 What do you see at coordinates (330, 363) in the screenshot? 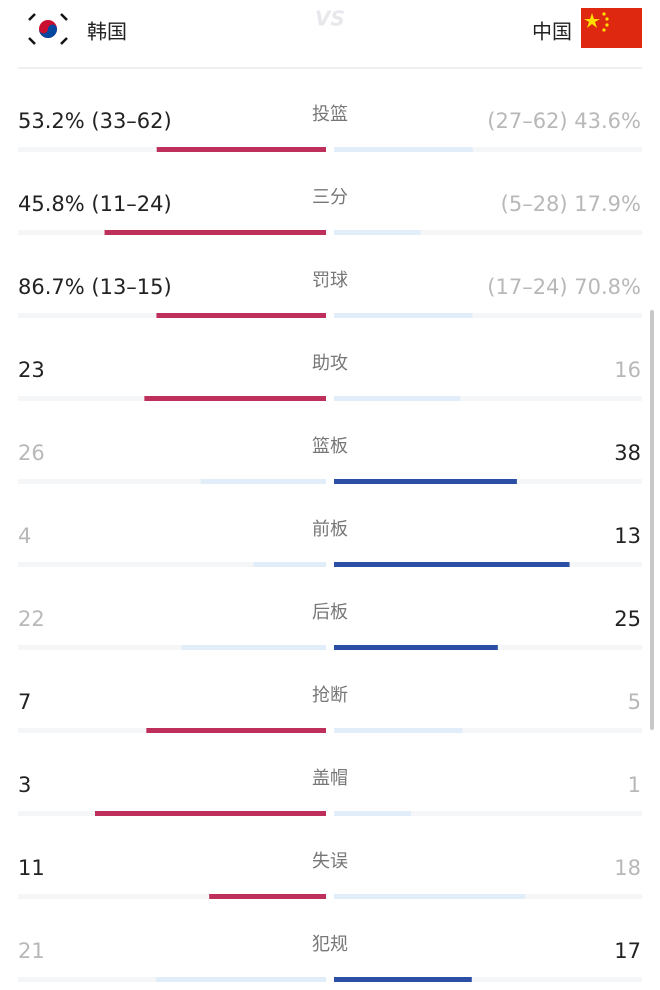
I see `stat-label: 助攻` at bounding box center [330, 363].